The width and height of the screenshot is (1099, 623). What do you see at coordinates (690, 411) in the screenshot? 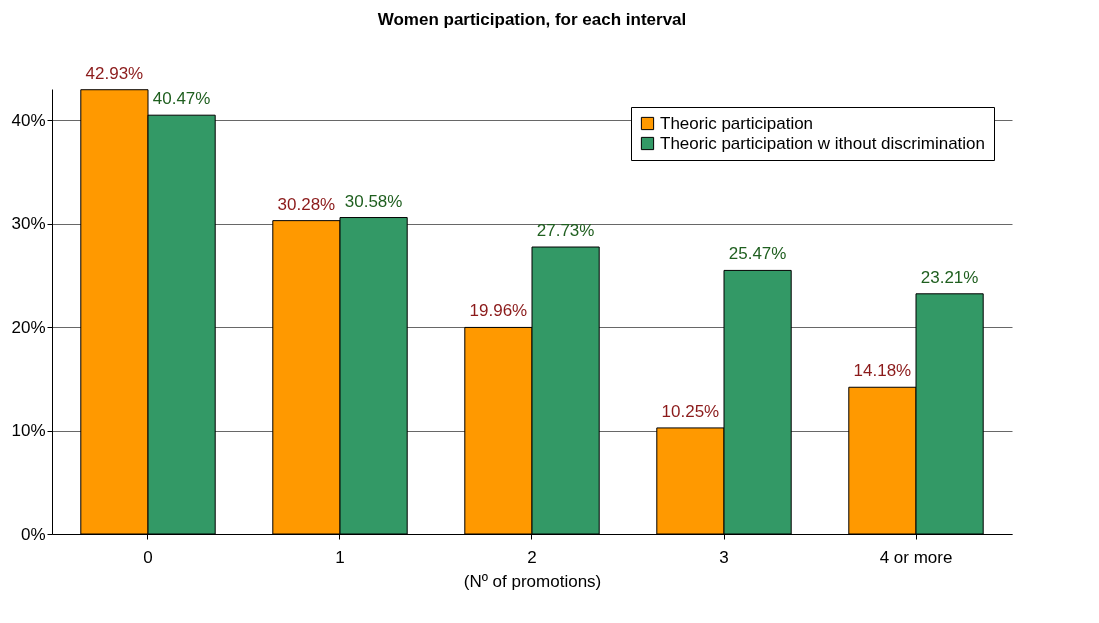
I see `data-label: 10.25%` at bounding box center [690, 411].